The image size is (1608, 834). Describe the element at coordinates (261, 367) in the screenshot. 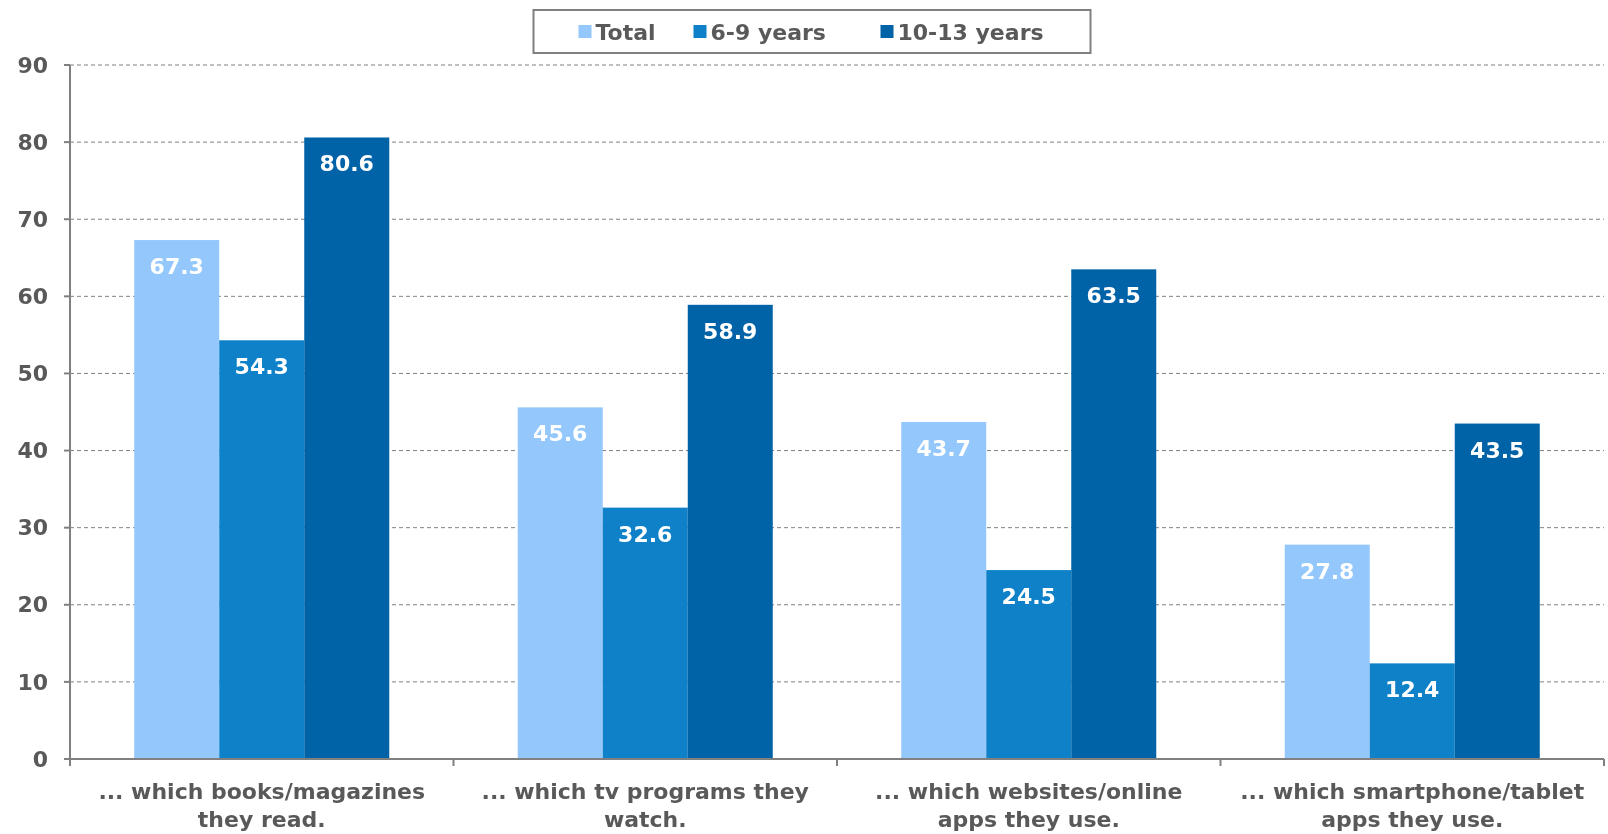

I see `data-label: 54.3` at that location.